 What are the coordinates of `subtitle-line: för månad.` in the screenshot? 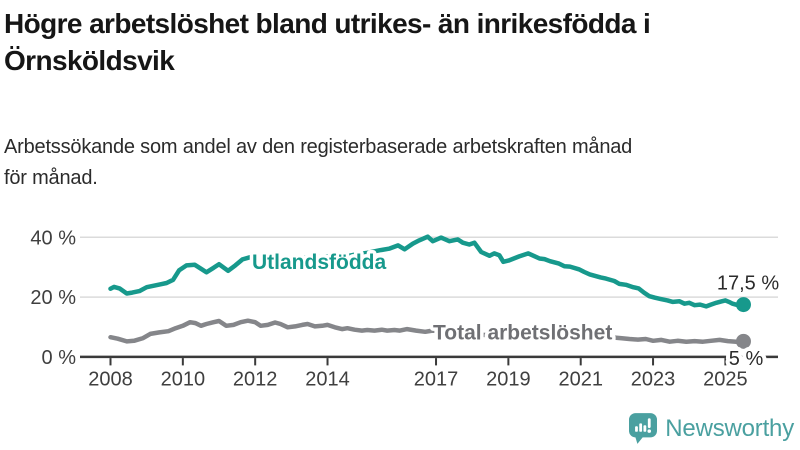 It's located at (51, 178).